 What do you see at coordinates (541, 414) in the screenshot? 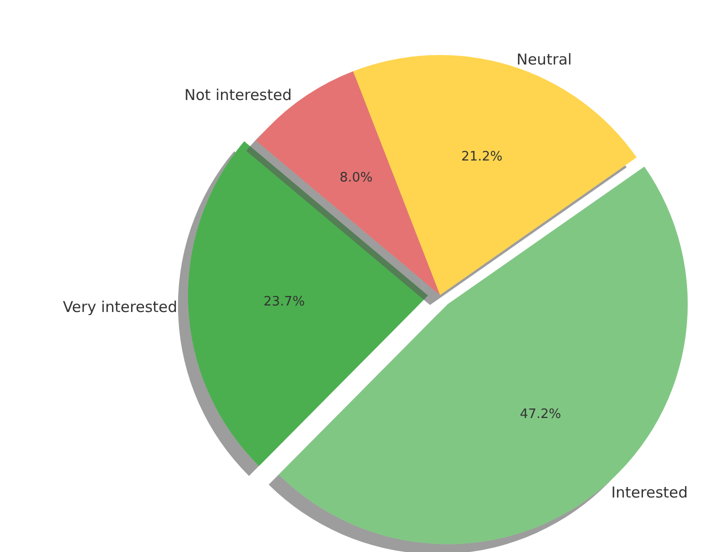
I see `data-label: 47.2%` at bounding box center [541, 414].